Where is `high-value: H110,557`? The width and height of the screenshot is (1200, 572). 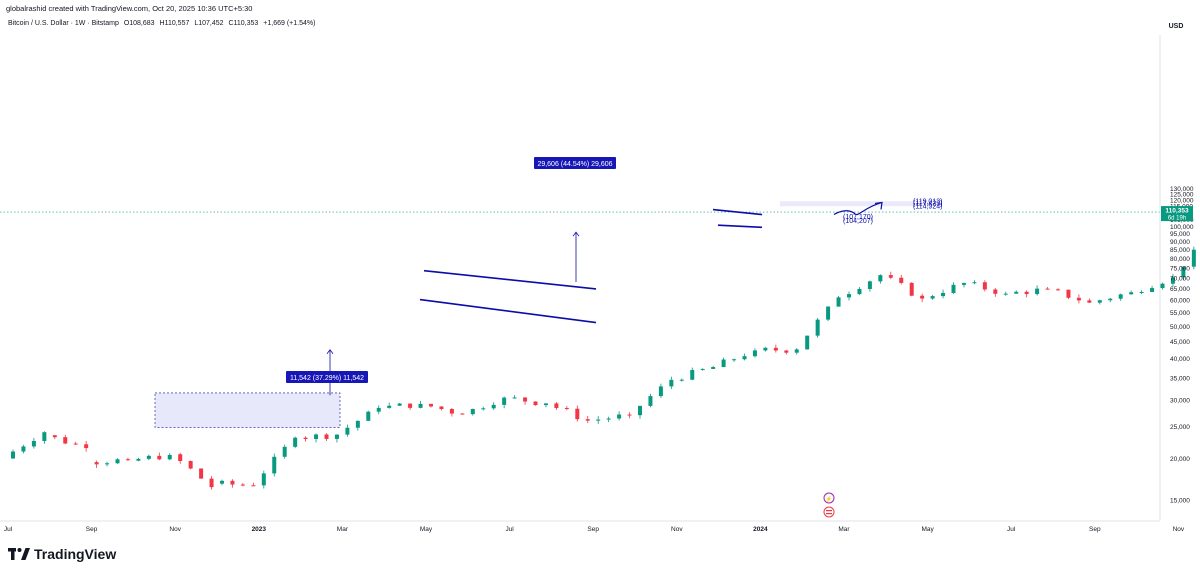 high-value: H110,557 is located at coordinates (174, 23).